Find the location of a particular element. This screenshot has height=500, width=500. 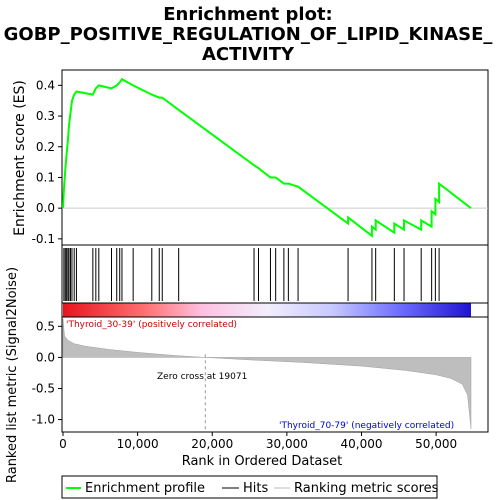

x-axis-ticks: 0 10,000 20,000 30,000 40,000 50,000 is located at coordinates (258, 441).